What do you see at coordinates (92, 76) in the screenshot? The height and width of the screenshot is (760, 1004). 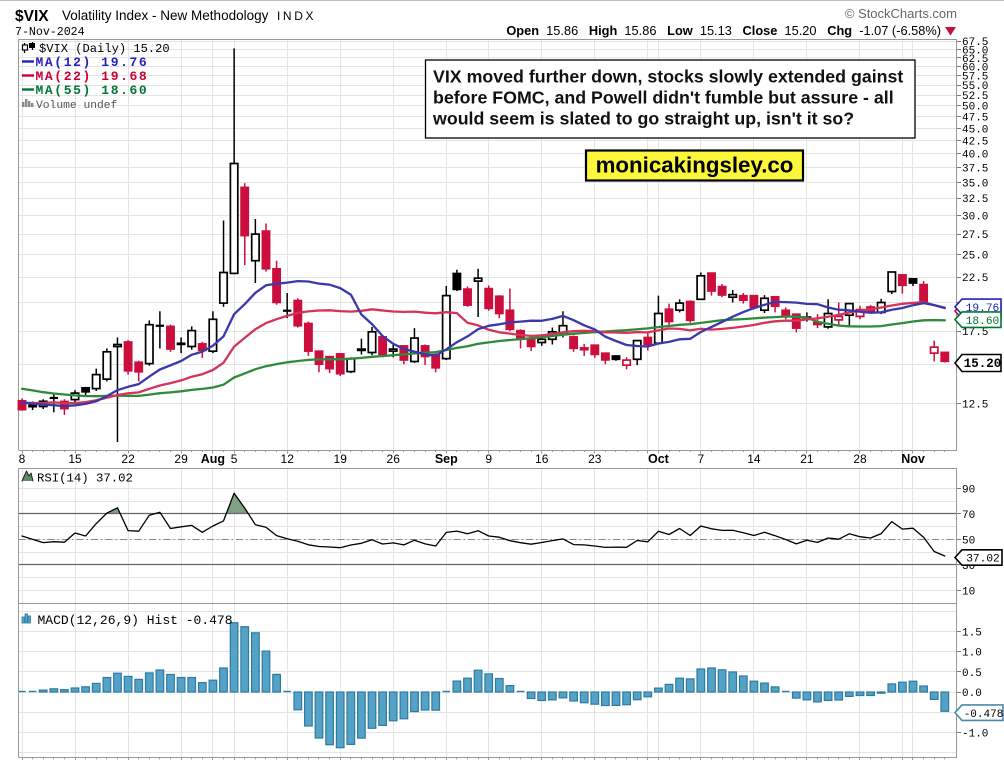 I see `svg-text: MA(22) 19.68` at bounding box center [92, 76].